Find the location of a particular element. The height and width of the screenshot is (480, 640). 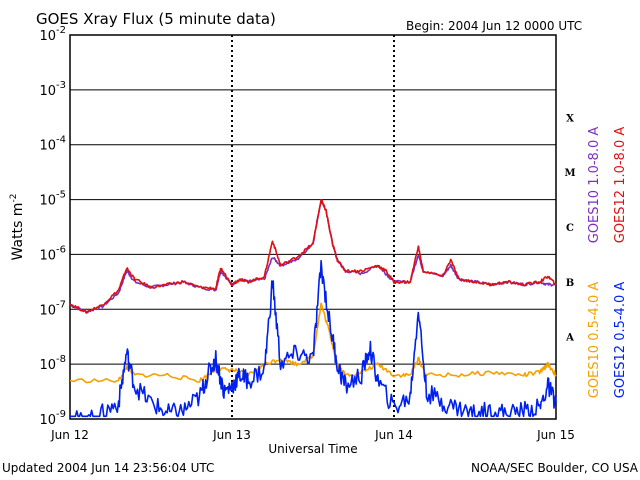

credit-text: NOAA/SEC Boulder, CO USA is located at coordinates (555, 468).